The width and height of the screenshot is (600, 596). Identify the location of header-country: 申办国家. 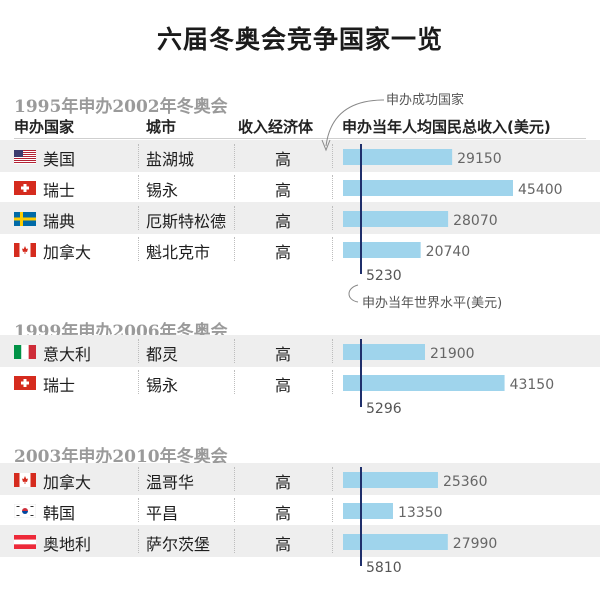
(44, 127).